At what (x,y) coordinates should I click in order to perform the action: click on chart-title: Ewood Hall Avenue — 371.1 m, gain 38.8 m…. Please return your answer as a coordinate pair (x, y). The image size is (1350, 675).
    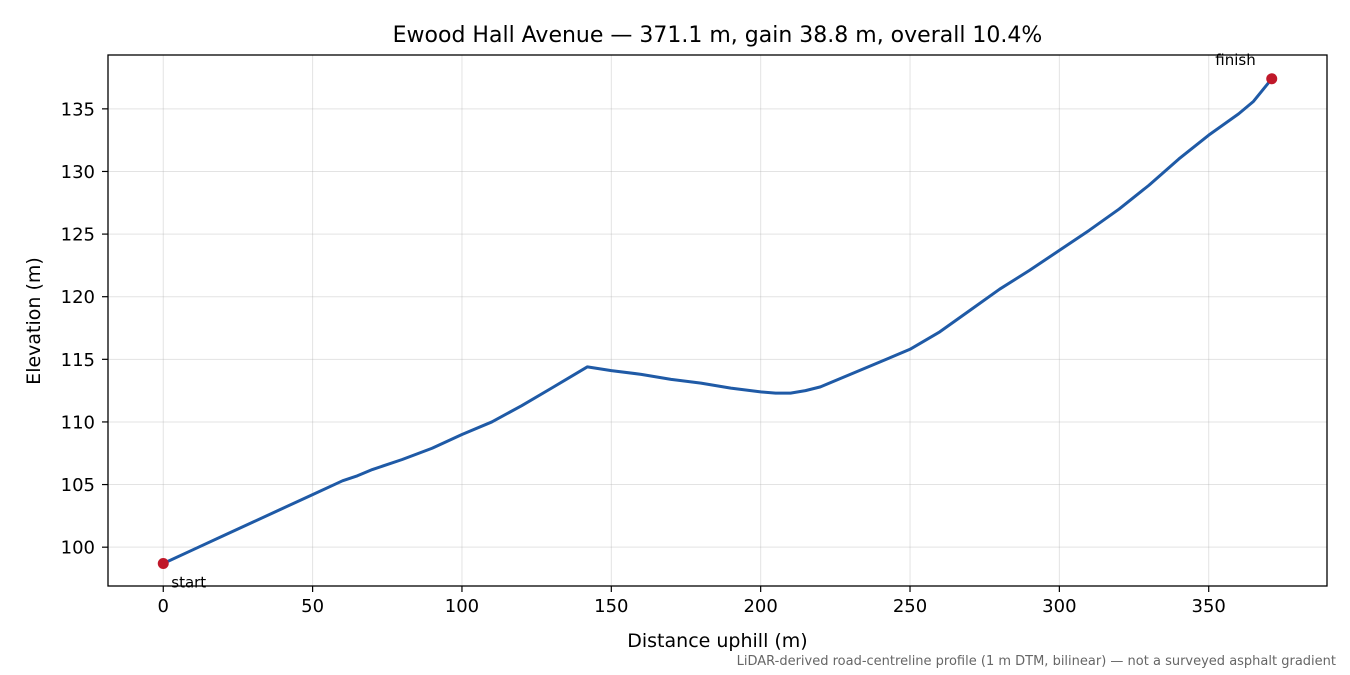
    Looking at the image, I should click on (718, 35).